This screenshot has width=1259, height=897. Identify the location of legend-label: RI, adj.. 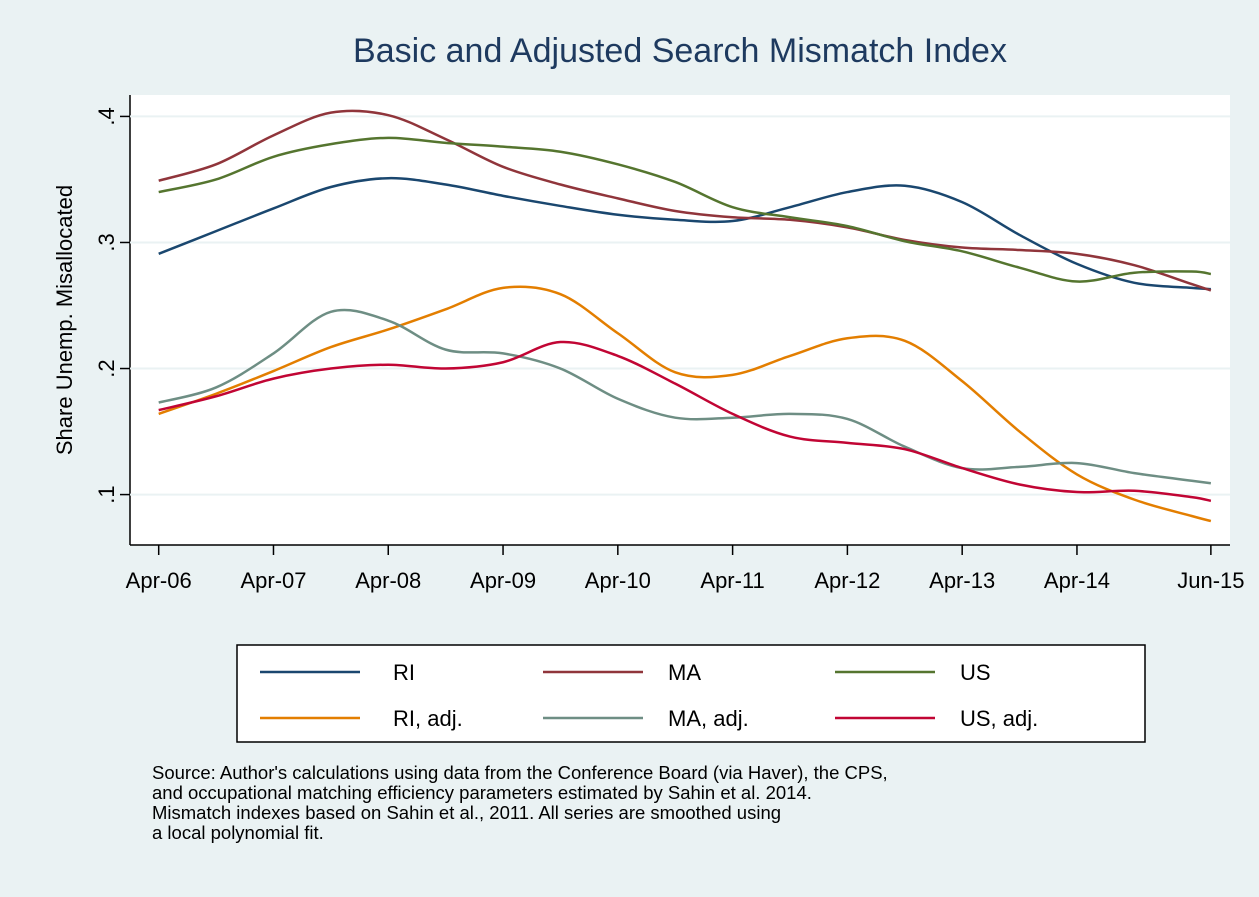
(428, 718).